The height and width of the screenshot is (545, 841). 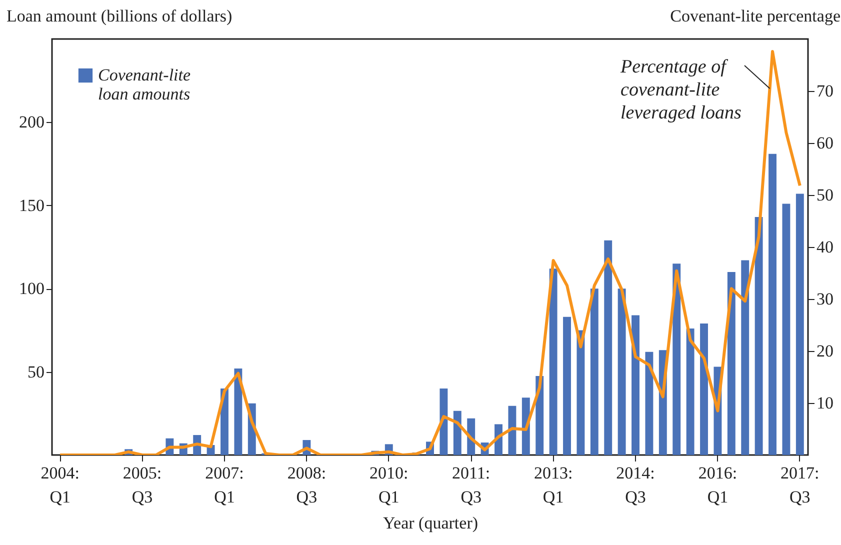 I want to click on x-tick-label: 2004: Q1, so click(x=60, y=485).